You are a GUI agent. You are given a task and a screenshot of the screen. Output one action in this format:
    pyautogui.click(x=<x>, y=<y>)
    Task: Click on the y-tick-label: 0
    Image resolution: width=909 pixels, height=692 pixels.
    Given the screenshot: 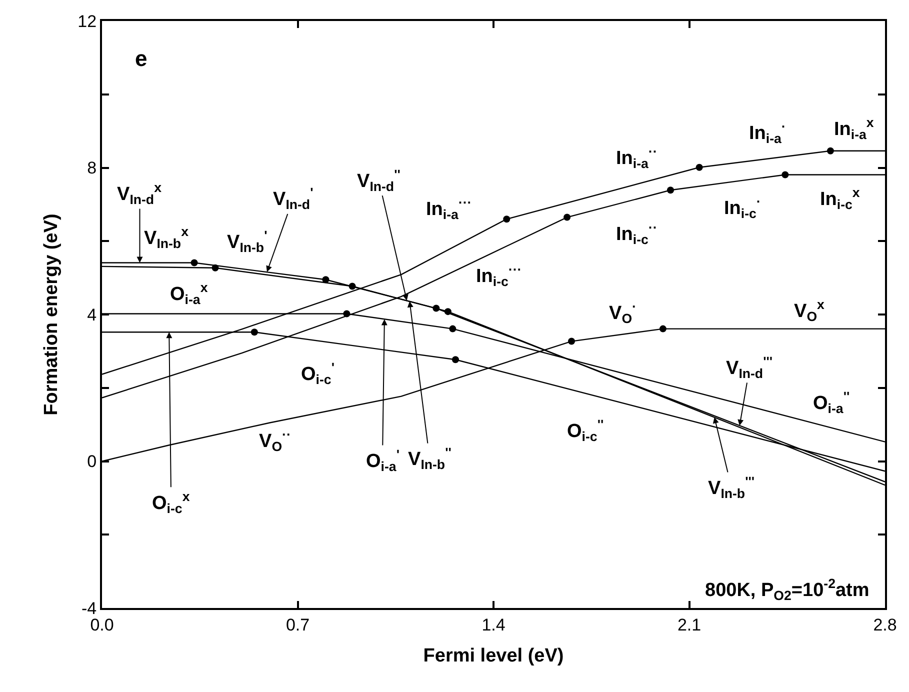 What is the action you would take?
    pyautogui.click(x=92, y=462)
    